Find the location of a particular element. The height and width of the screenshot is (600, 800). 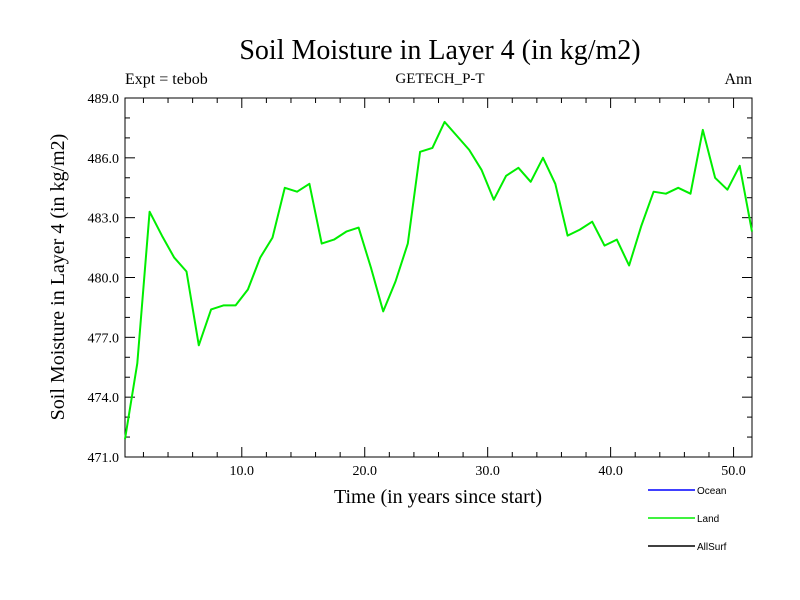

legend: Ocean Land AllSurf is located at coordinates (687, 519).